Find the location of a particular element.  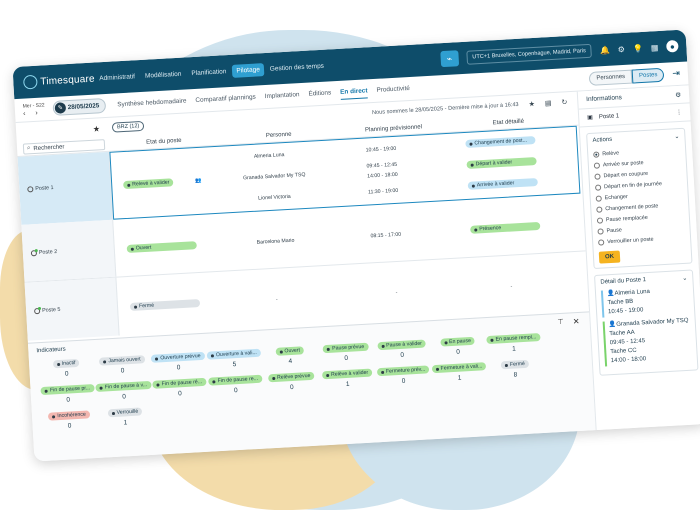

indicator-pill: En pause is located at coordinates (457, 341).